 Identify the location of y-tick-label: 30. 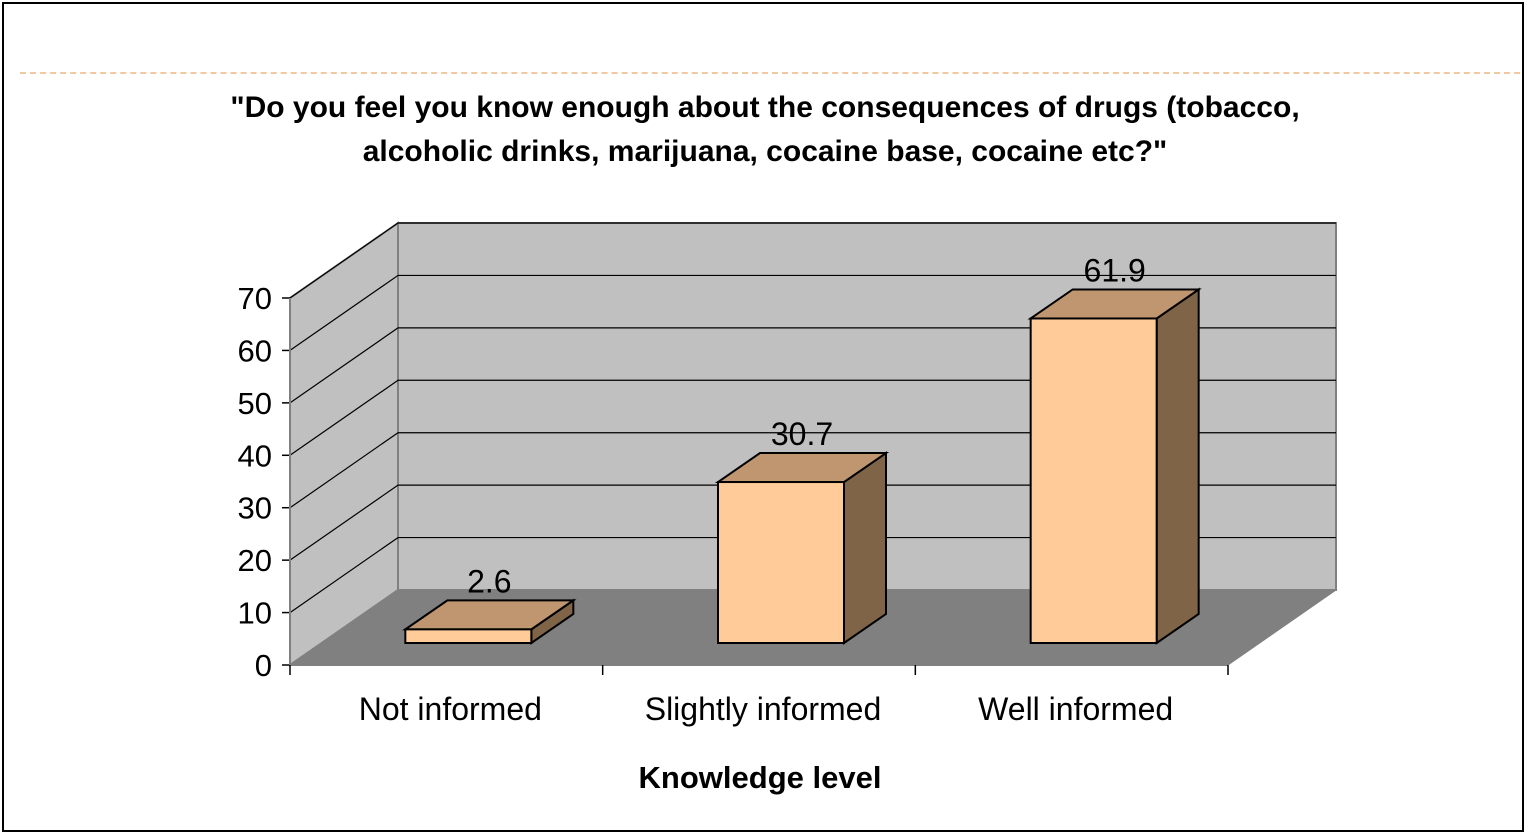
(255, 508).